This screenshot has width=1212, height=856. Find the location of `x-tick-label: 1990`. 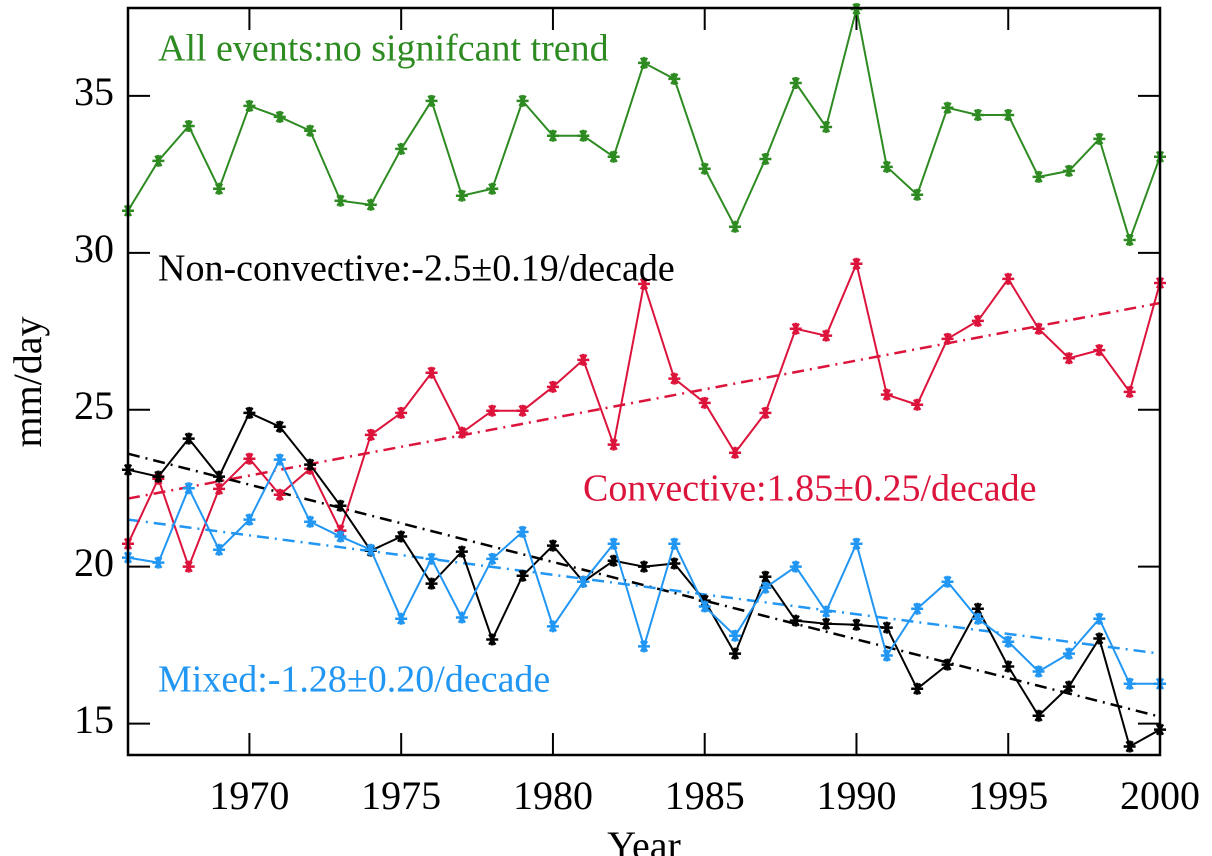

x-tick-label: 1990 is located at coordinates (856, 795).